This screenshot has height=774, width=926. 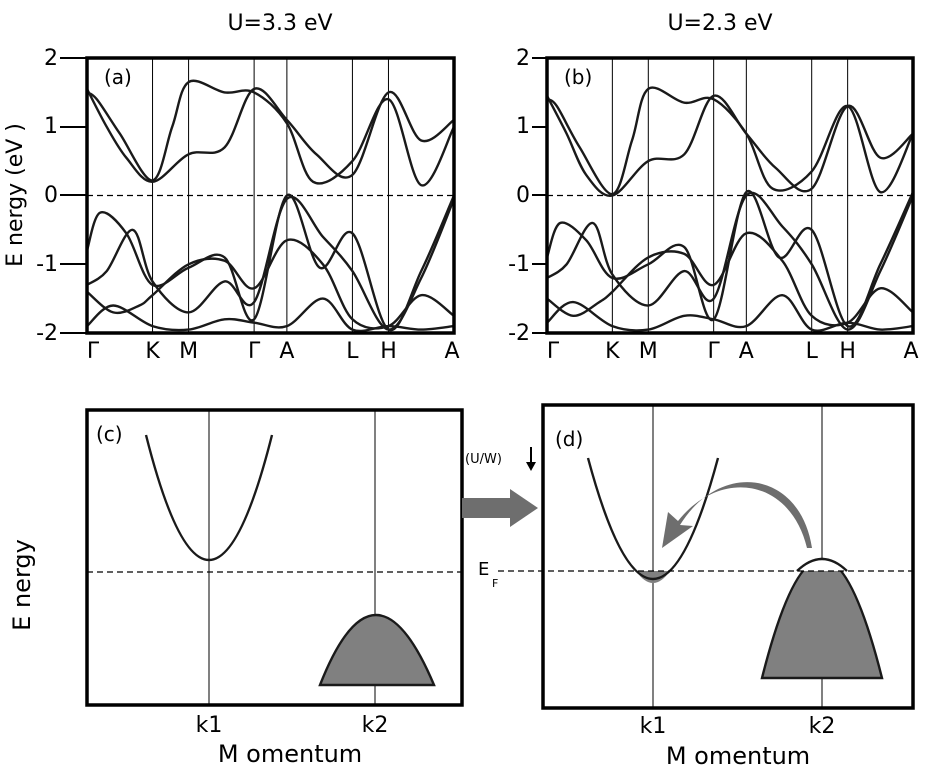 What do you see at coordinates (847, 351) in the screenshot?
I see `panel-b-xtick-label: H` at bounding box center [847, 351].